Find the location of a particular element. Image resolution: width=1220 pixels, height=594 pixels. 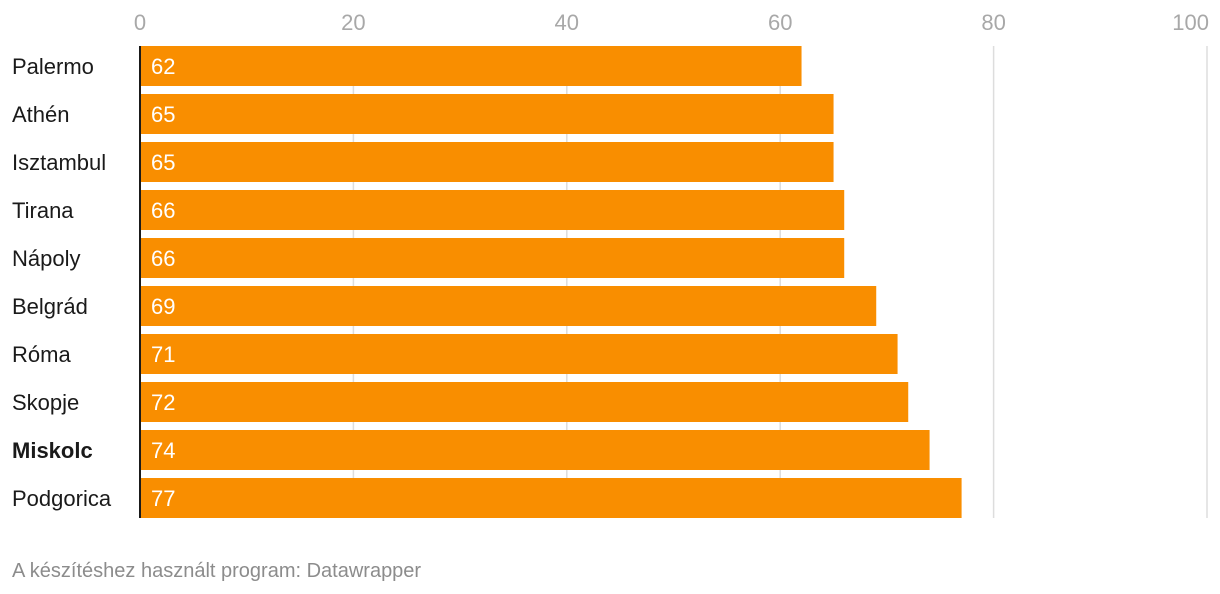

x-tick-label: 80 is located at coordinates (993, 22).